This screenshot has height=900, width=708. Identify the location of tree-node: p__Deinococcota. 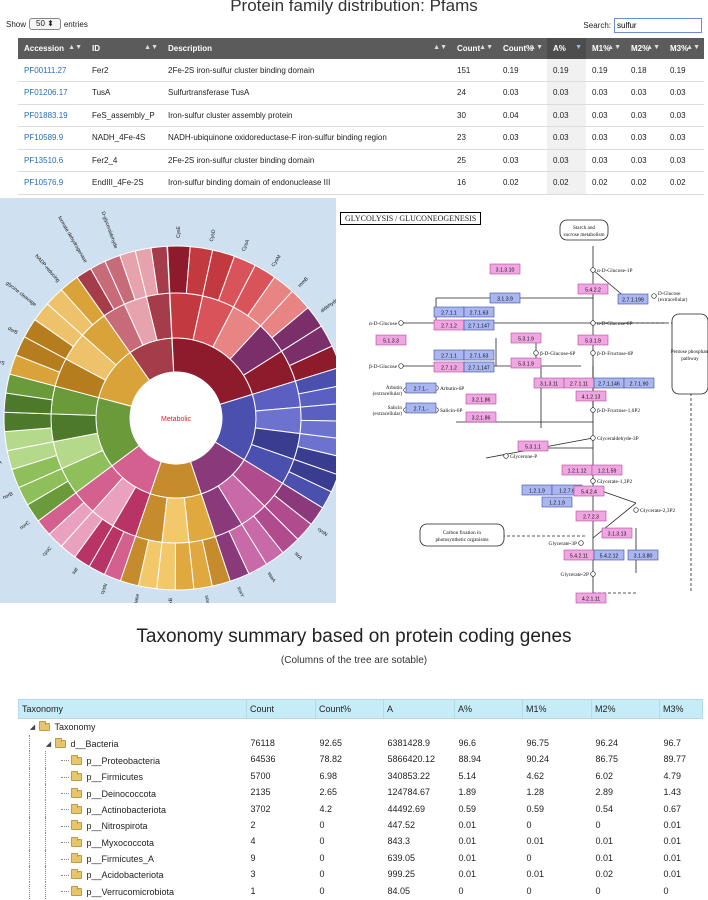
(108, 793).